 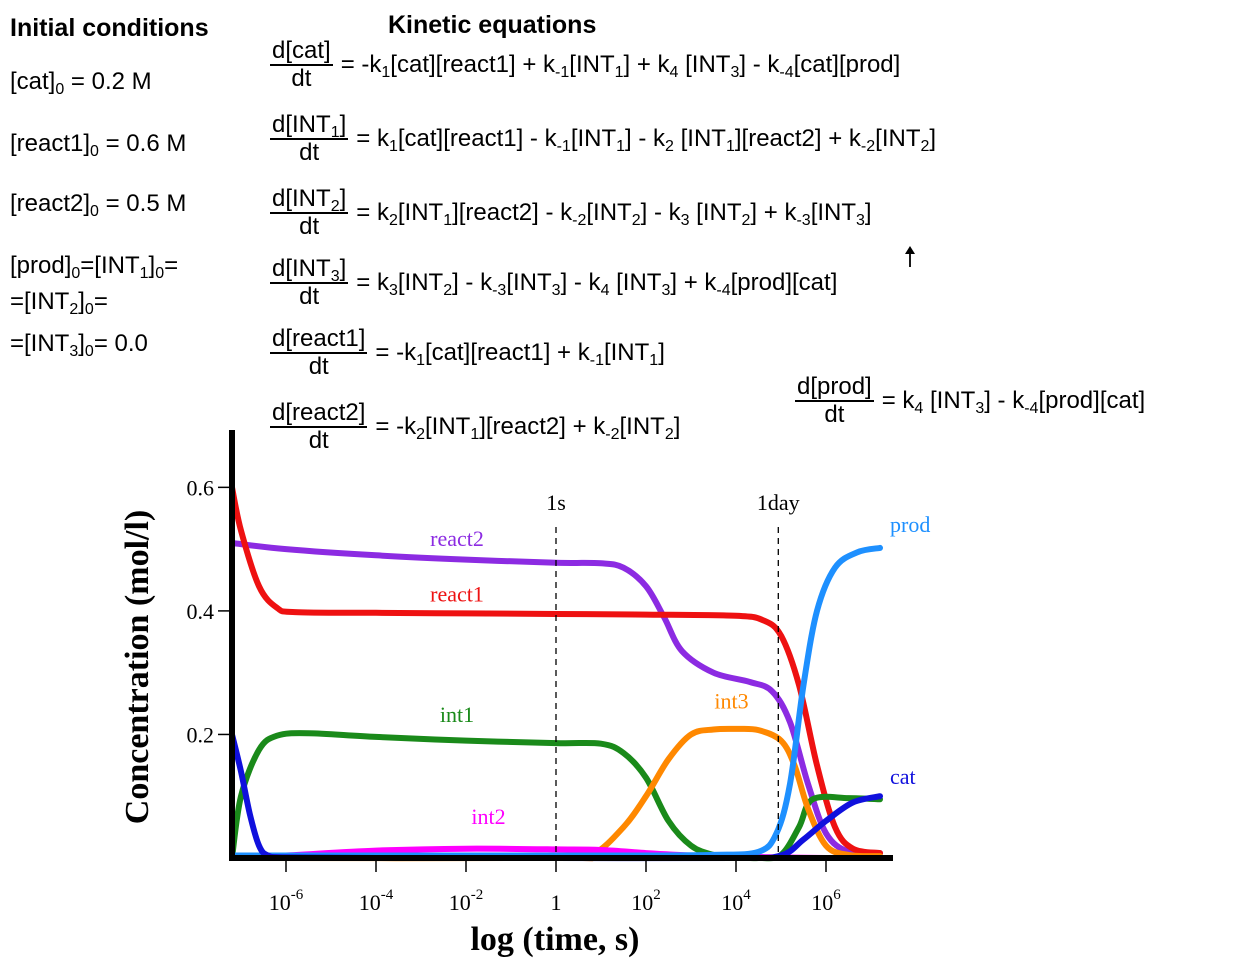 I want to click on react2-initial-condition: [react2]0 = 0.5 M, so click(x=98, y=205).